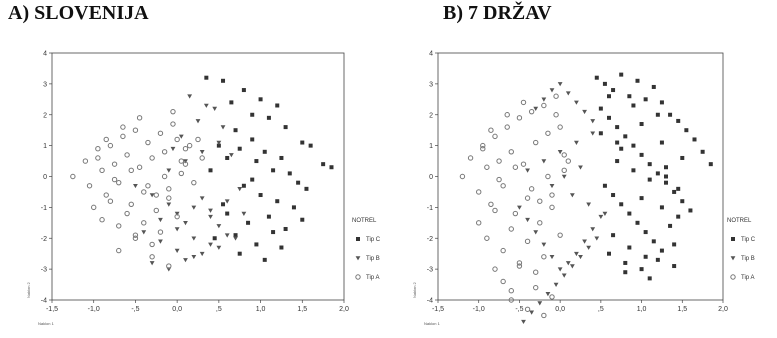 This screenshot has width=777, height=338. What do you see at coordinates (414, 289) in the screenshot?
I see `y-axis-label: Naklon 2` at bounding box center [414, 289].